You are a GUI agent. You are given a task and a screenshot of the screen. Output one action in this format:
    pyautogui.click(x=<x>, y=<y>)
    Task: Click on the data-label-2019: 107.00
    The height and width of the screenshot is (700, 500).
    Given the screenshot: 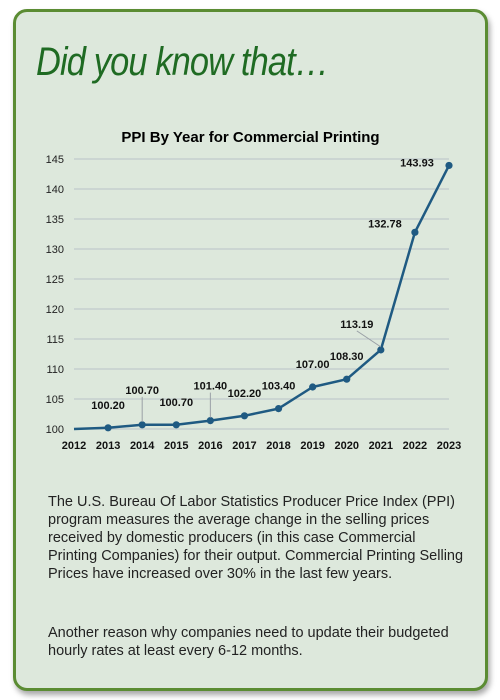 What is the action you would take?
    pyautogui.click(x=313, y=365)
    